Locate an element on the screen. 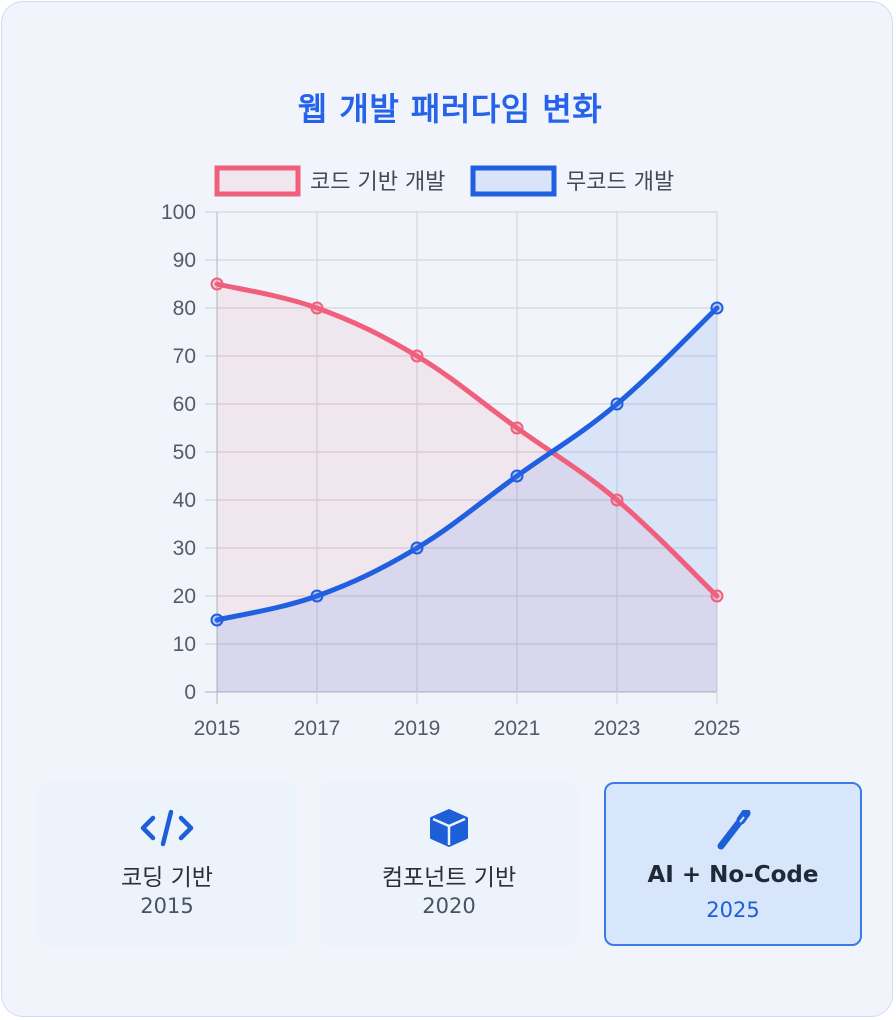 The height and width of the screenshot is (1020, 896). y-tick-label: 90 is located at coordinates (184, 260).